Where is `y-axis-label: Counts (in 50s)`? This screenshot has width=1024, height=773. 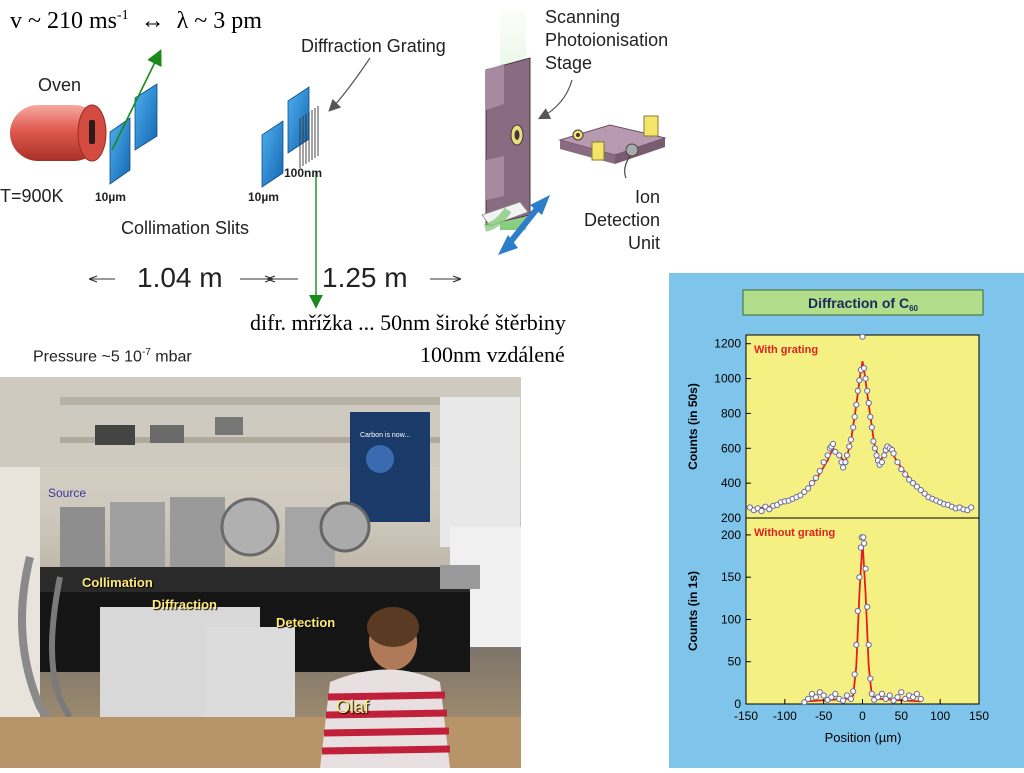 y-axis-label: Counts (in 50s) is located at coordinates (693, 426).